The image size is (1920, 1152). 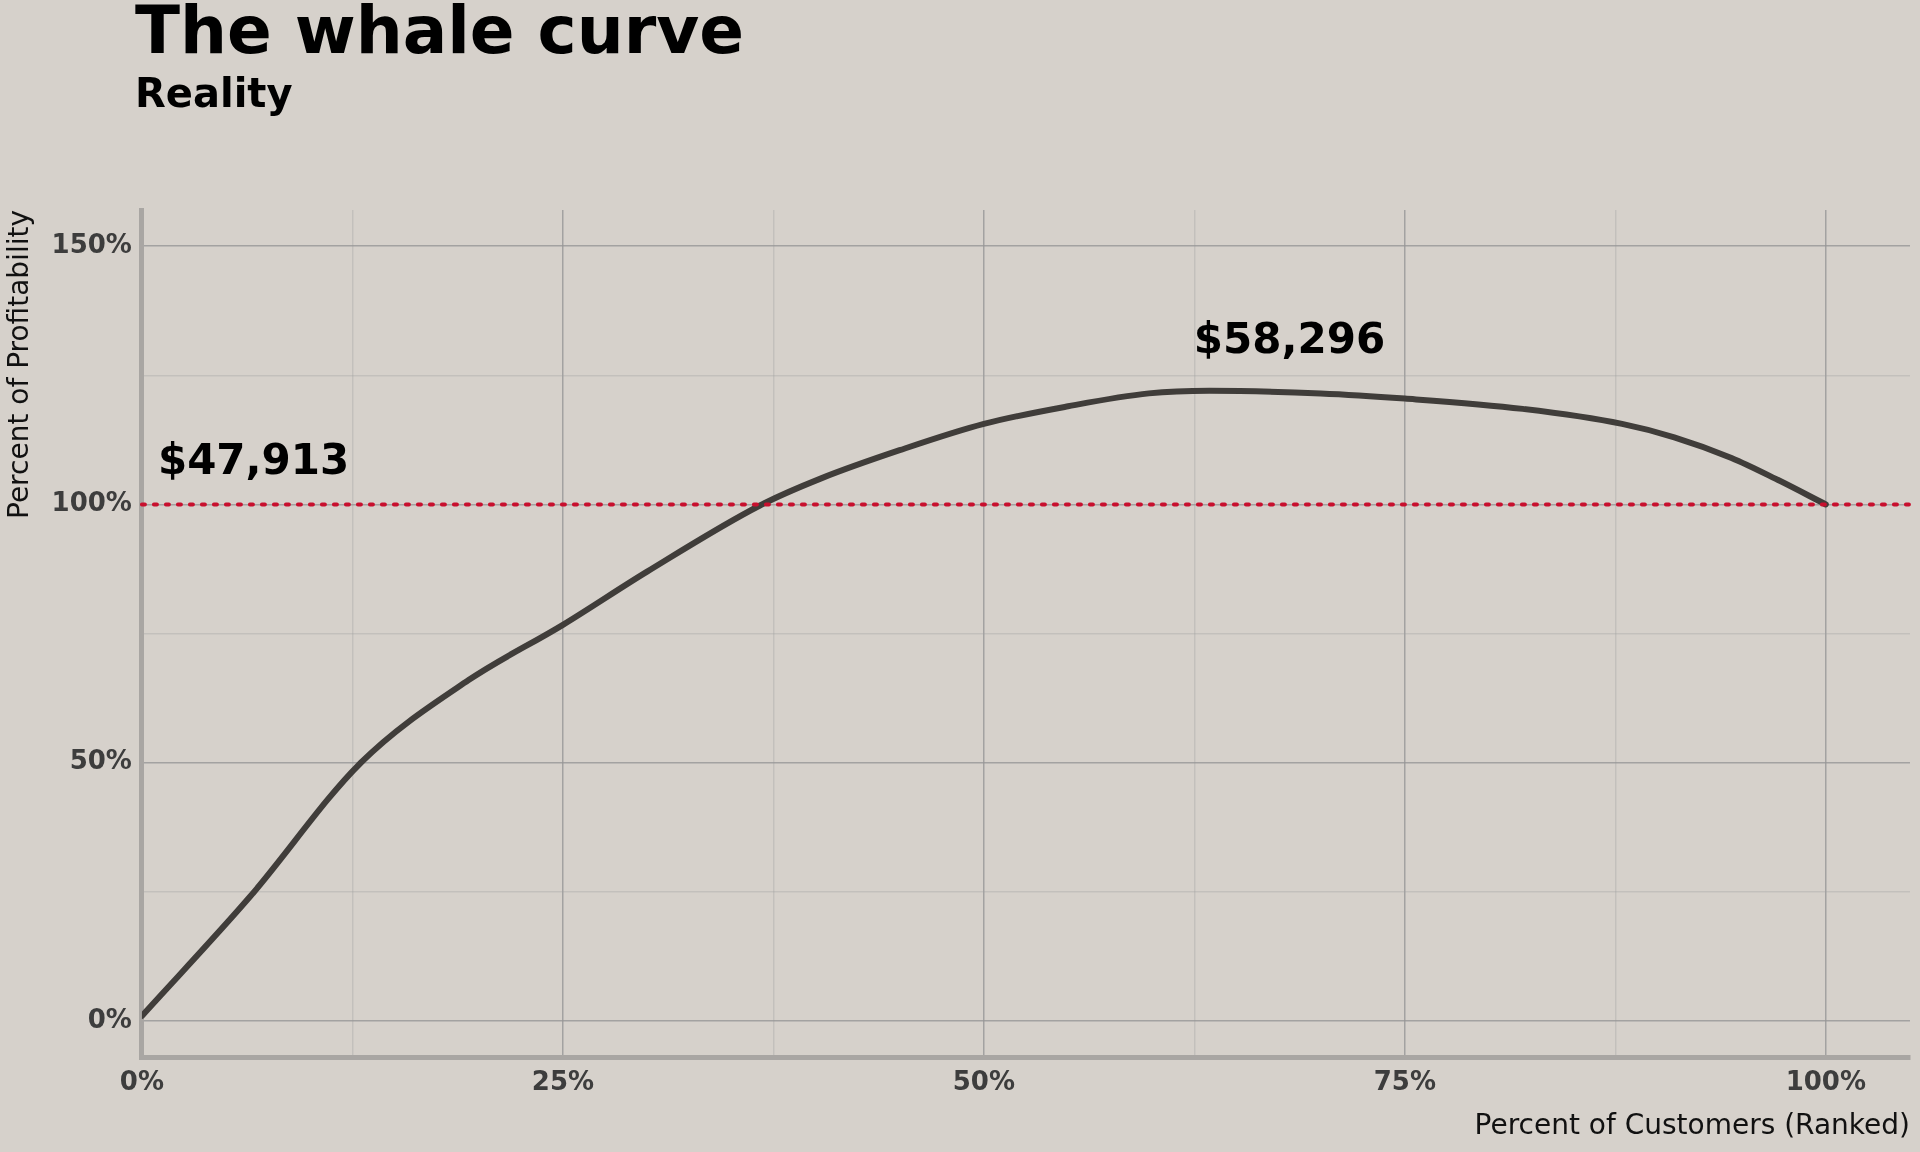 I want to click on x-tick-label: 0%, so click(x=141, y=1080).